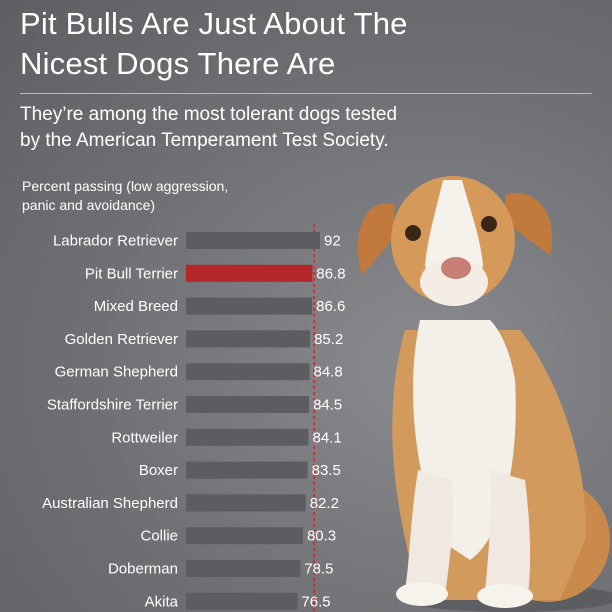 This screenshot has height=612, width=612. Describe the element at coordinates (376, 239) in the screenshot. I see `puppy-left-ear` at that location.